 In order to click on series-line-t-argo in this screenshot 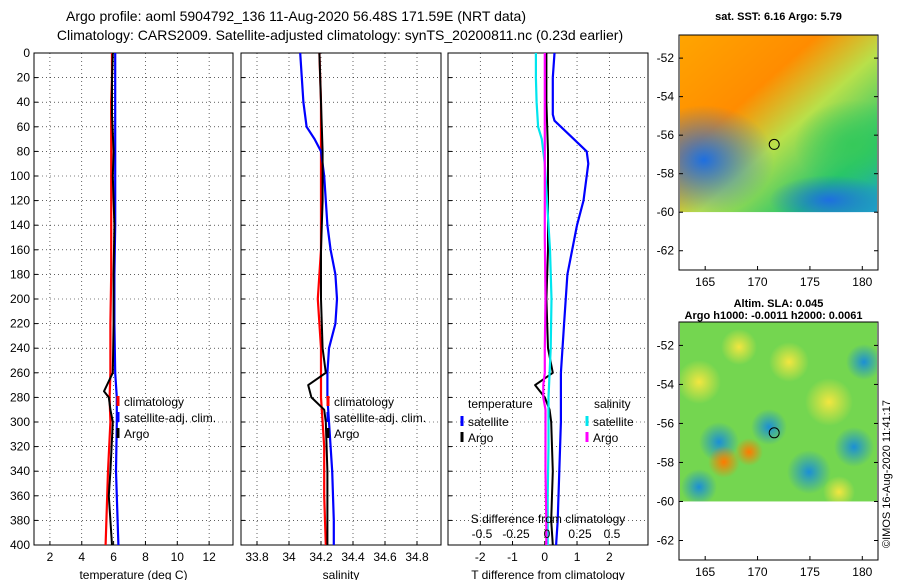, I will do `click(544, 299)`.